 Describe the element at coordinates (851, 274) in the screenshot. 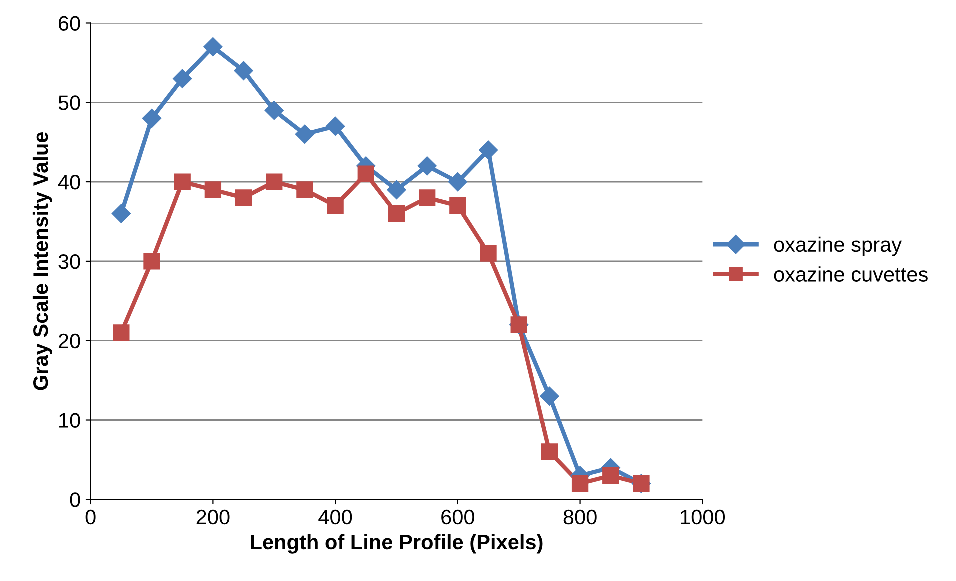

I see `legend-label: oxazine cuvettes` at that location.